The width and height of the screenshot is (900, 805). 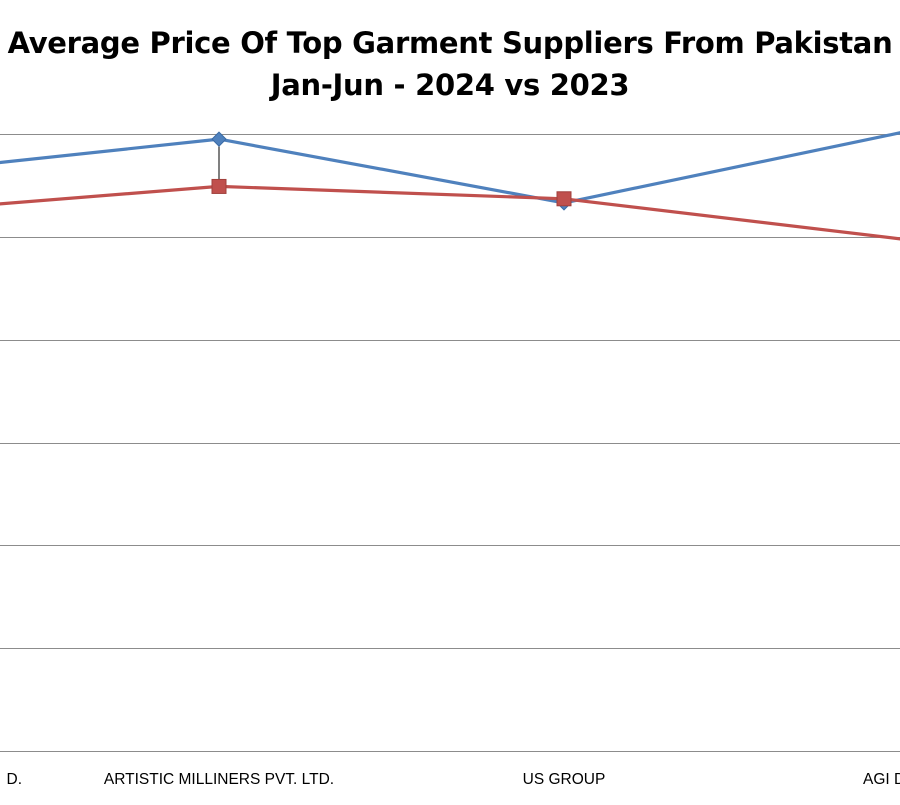 What do you see at coordinates (450, 85) in the screenshot?
I see `chart-subtitle: Jan-Jun - 2024 vs 2023` at bounding box center [450, 85].